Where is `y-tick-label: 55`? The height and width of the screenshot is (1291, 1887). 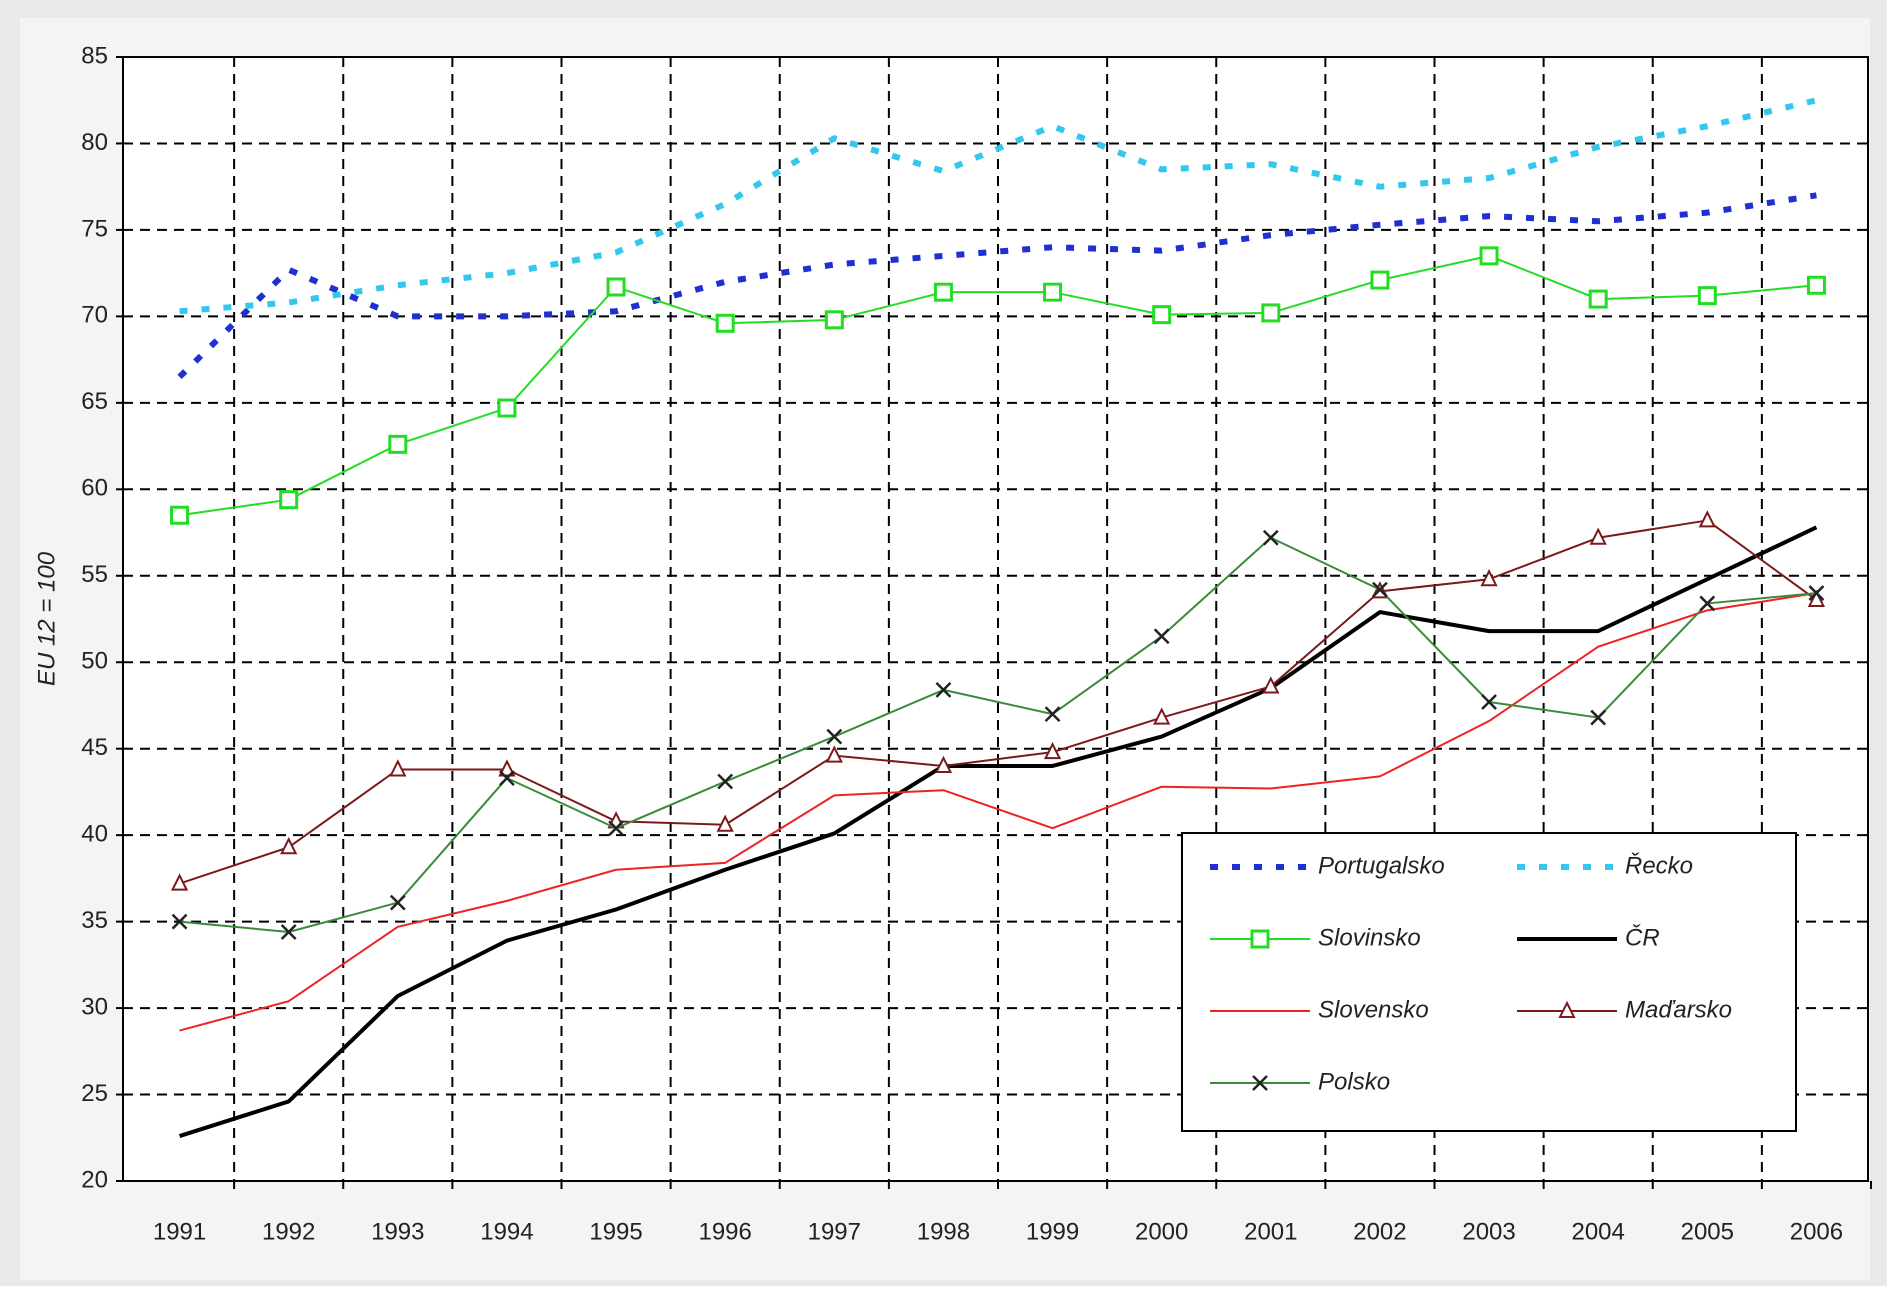 y-tick-label: 55 is located at coordinates (94, 574).